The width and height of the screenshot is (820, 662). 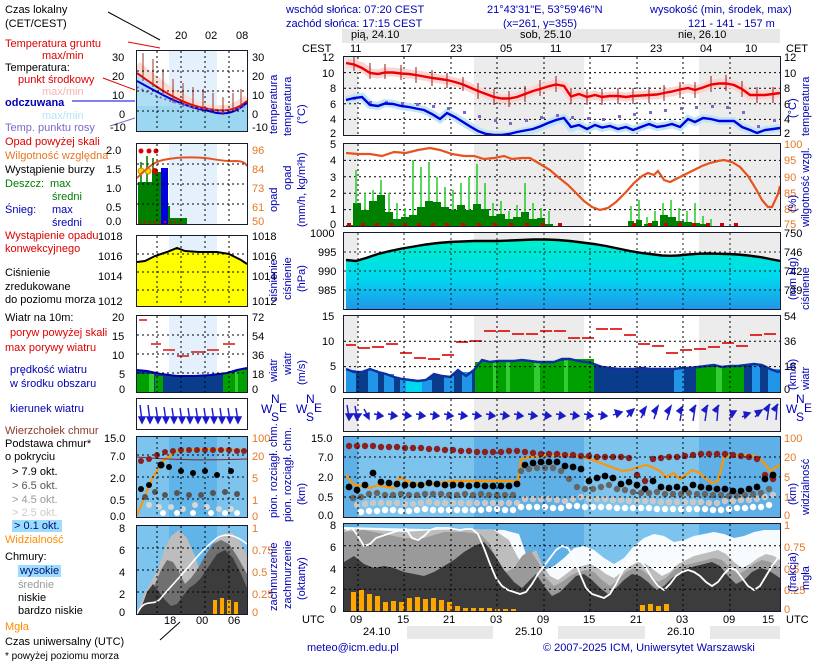 What do you see at coordinates (353, 648) in the screenshot?
I see `contact-email-link: meteo@icm.edu.pl` at bounding box center [353, 648].